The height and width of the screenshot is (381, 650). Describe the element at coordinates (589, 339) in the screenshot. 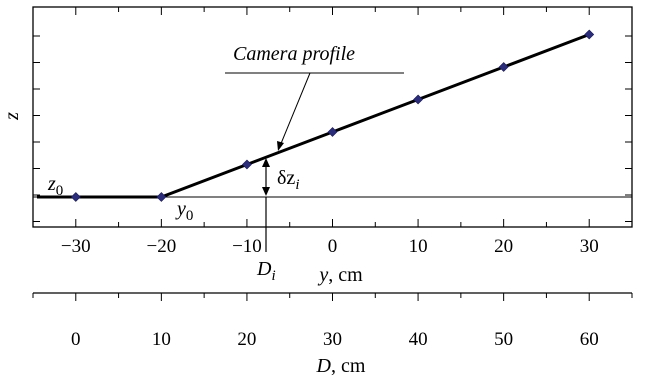

I see `secondary-x-tick-label: 60` at that location.